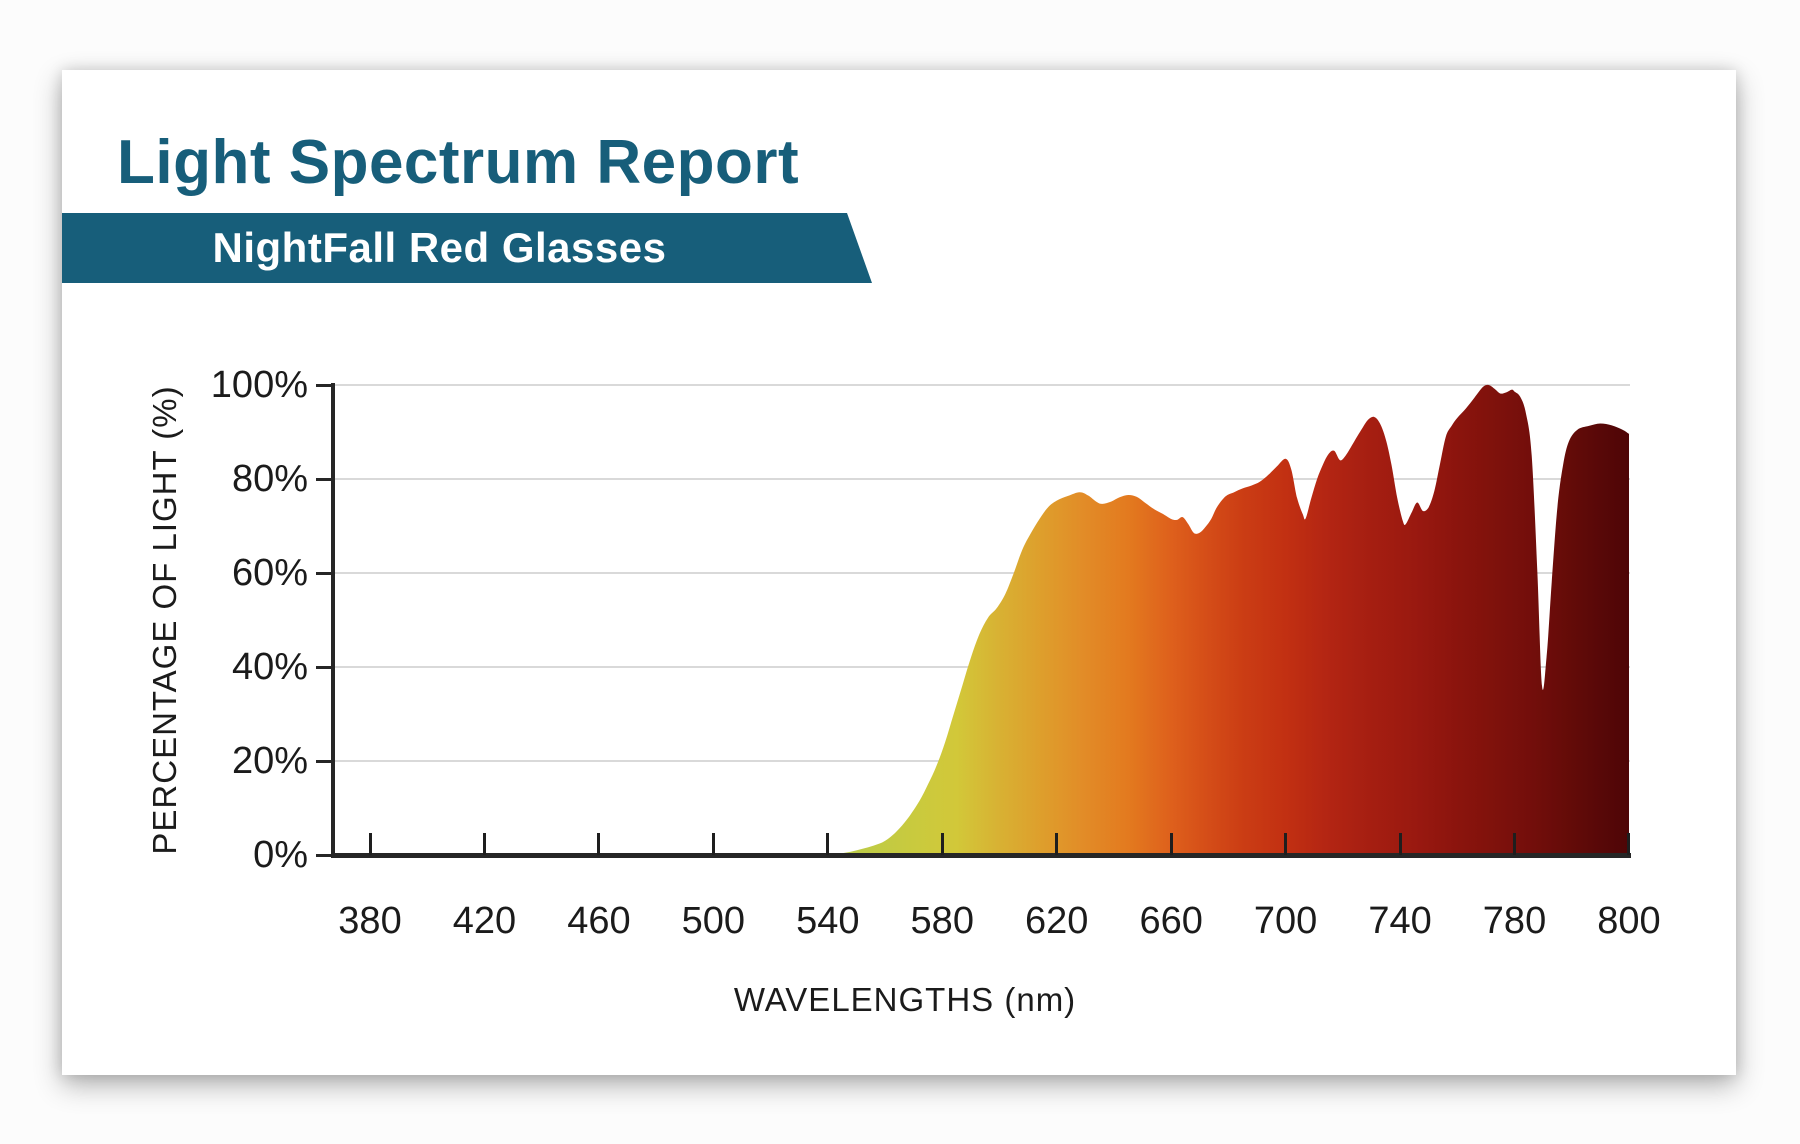 Image resolution: width=1800 pixels, height=1144 pixels. I want to click on x-tick-label: 780, so click(1514, 921).